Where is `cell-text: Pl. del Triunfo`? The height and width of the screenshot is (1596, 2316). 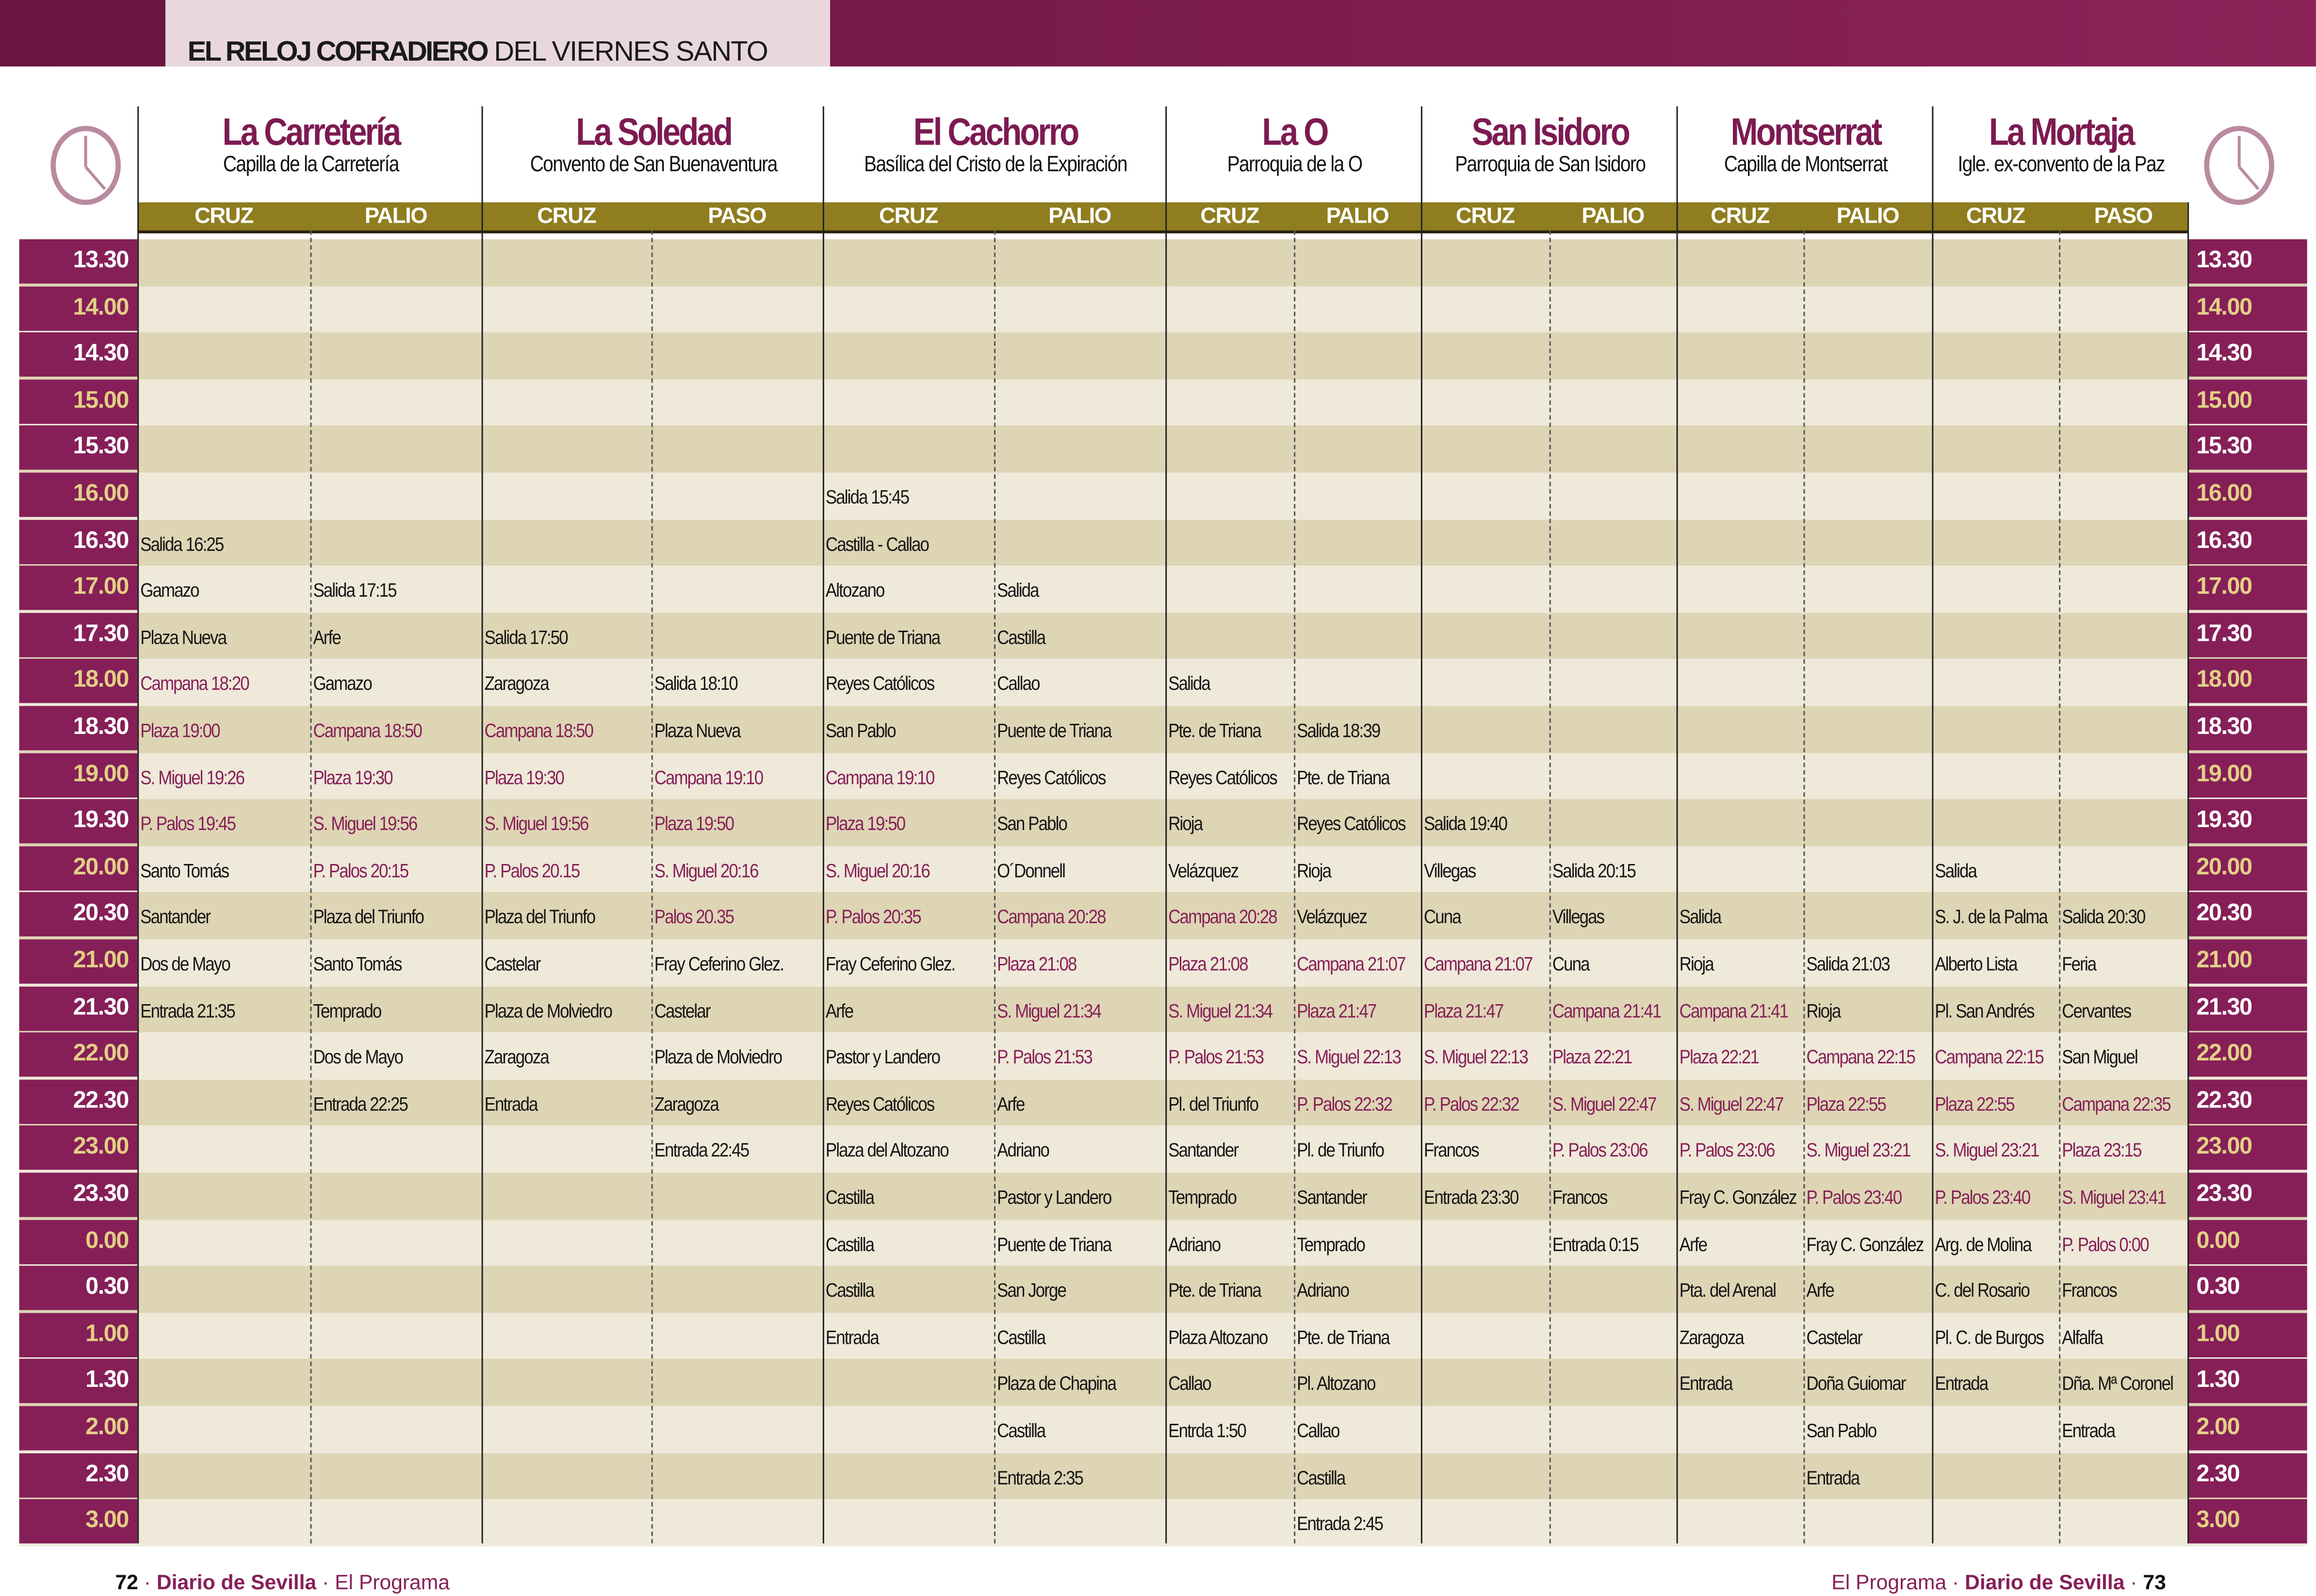
cell-text: Pl. del Triunfo is located at coordinates (1213, 1103).